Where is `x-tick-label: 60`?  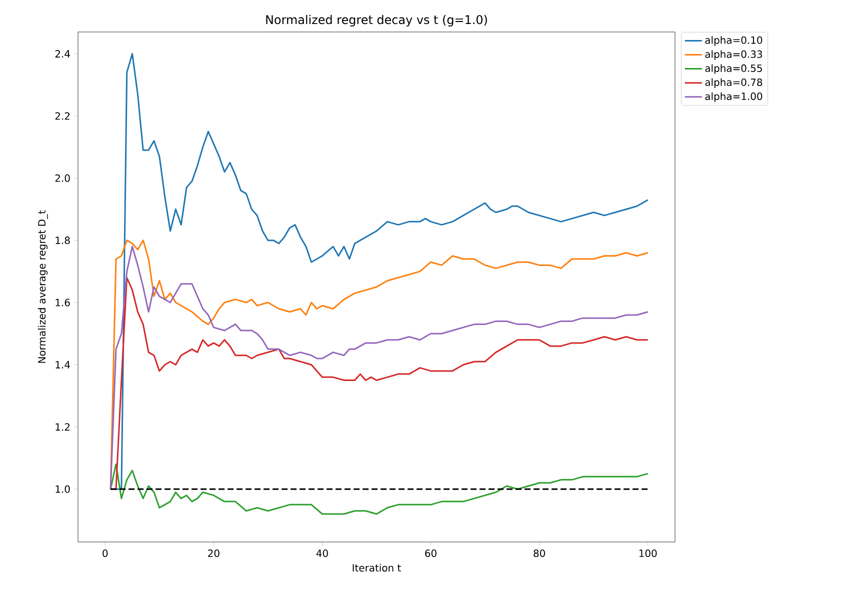
x-tick-label: 60 is located at coordinates (430, 553).